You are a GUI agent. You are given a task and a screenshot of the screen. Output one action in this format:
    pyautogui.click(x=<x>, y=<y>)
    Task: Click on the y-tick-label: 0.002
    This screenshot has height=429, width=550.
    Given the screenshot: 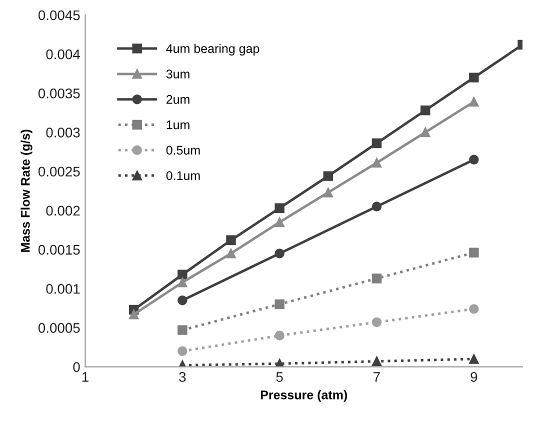 What is the action you would take?
    pyautogui.click(x=63, y=211)
    